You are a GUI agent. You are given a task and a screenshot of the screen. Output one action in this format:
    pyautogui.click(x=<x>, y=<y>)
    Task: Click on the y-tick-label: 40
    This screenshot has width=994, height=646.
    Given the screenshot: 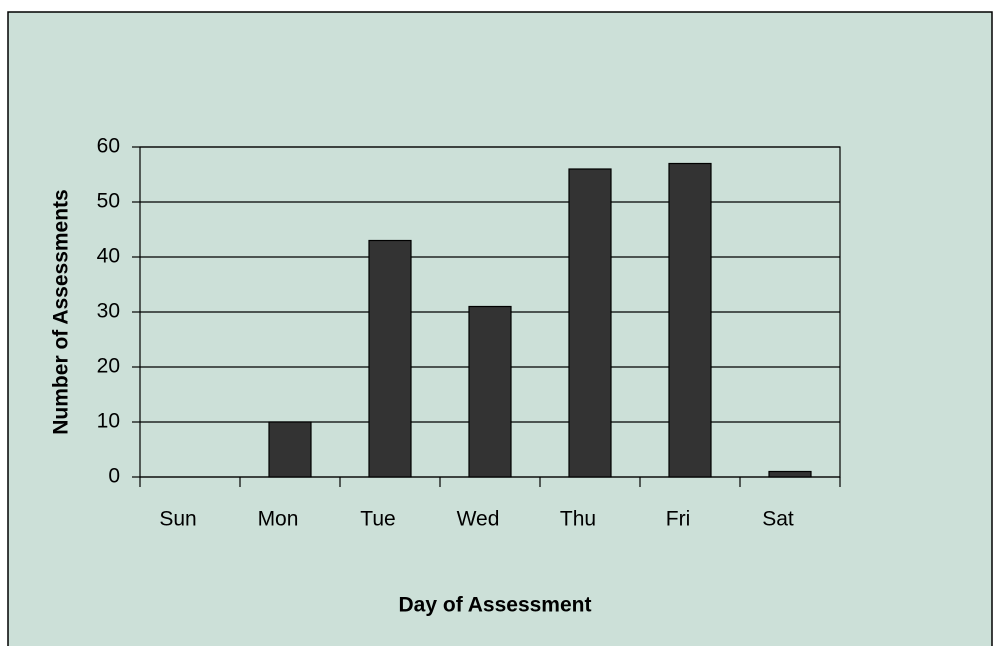 What is the action you would take?
    pyautogui.click(x=108, y=256)
    